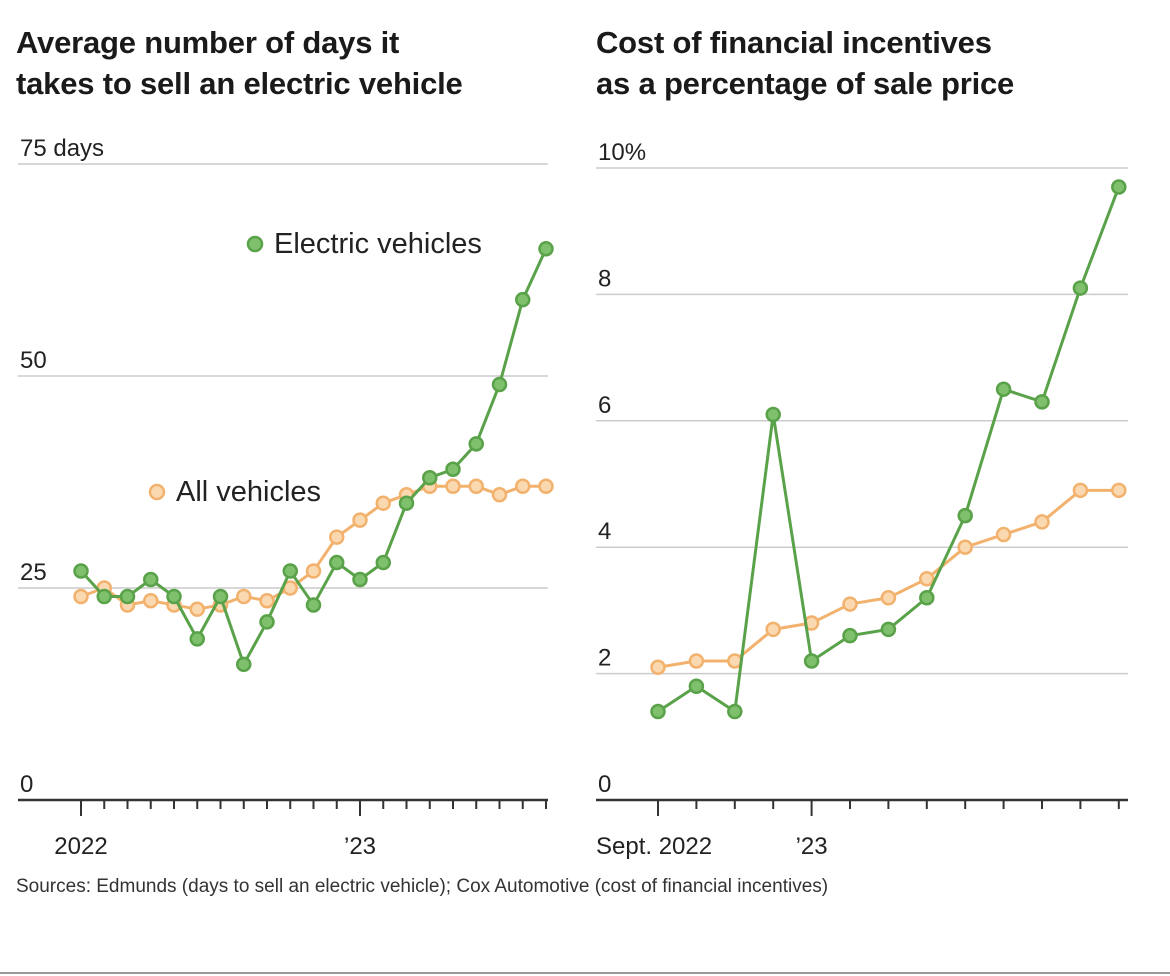  Describe the element at coordinates (604, 658) in the screenshot. I see `right-y-tick-label: 2` at that location.